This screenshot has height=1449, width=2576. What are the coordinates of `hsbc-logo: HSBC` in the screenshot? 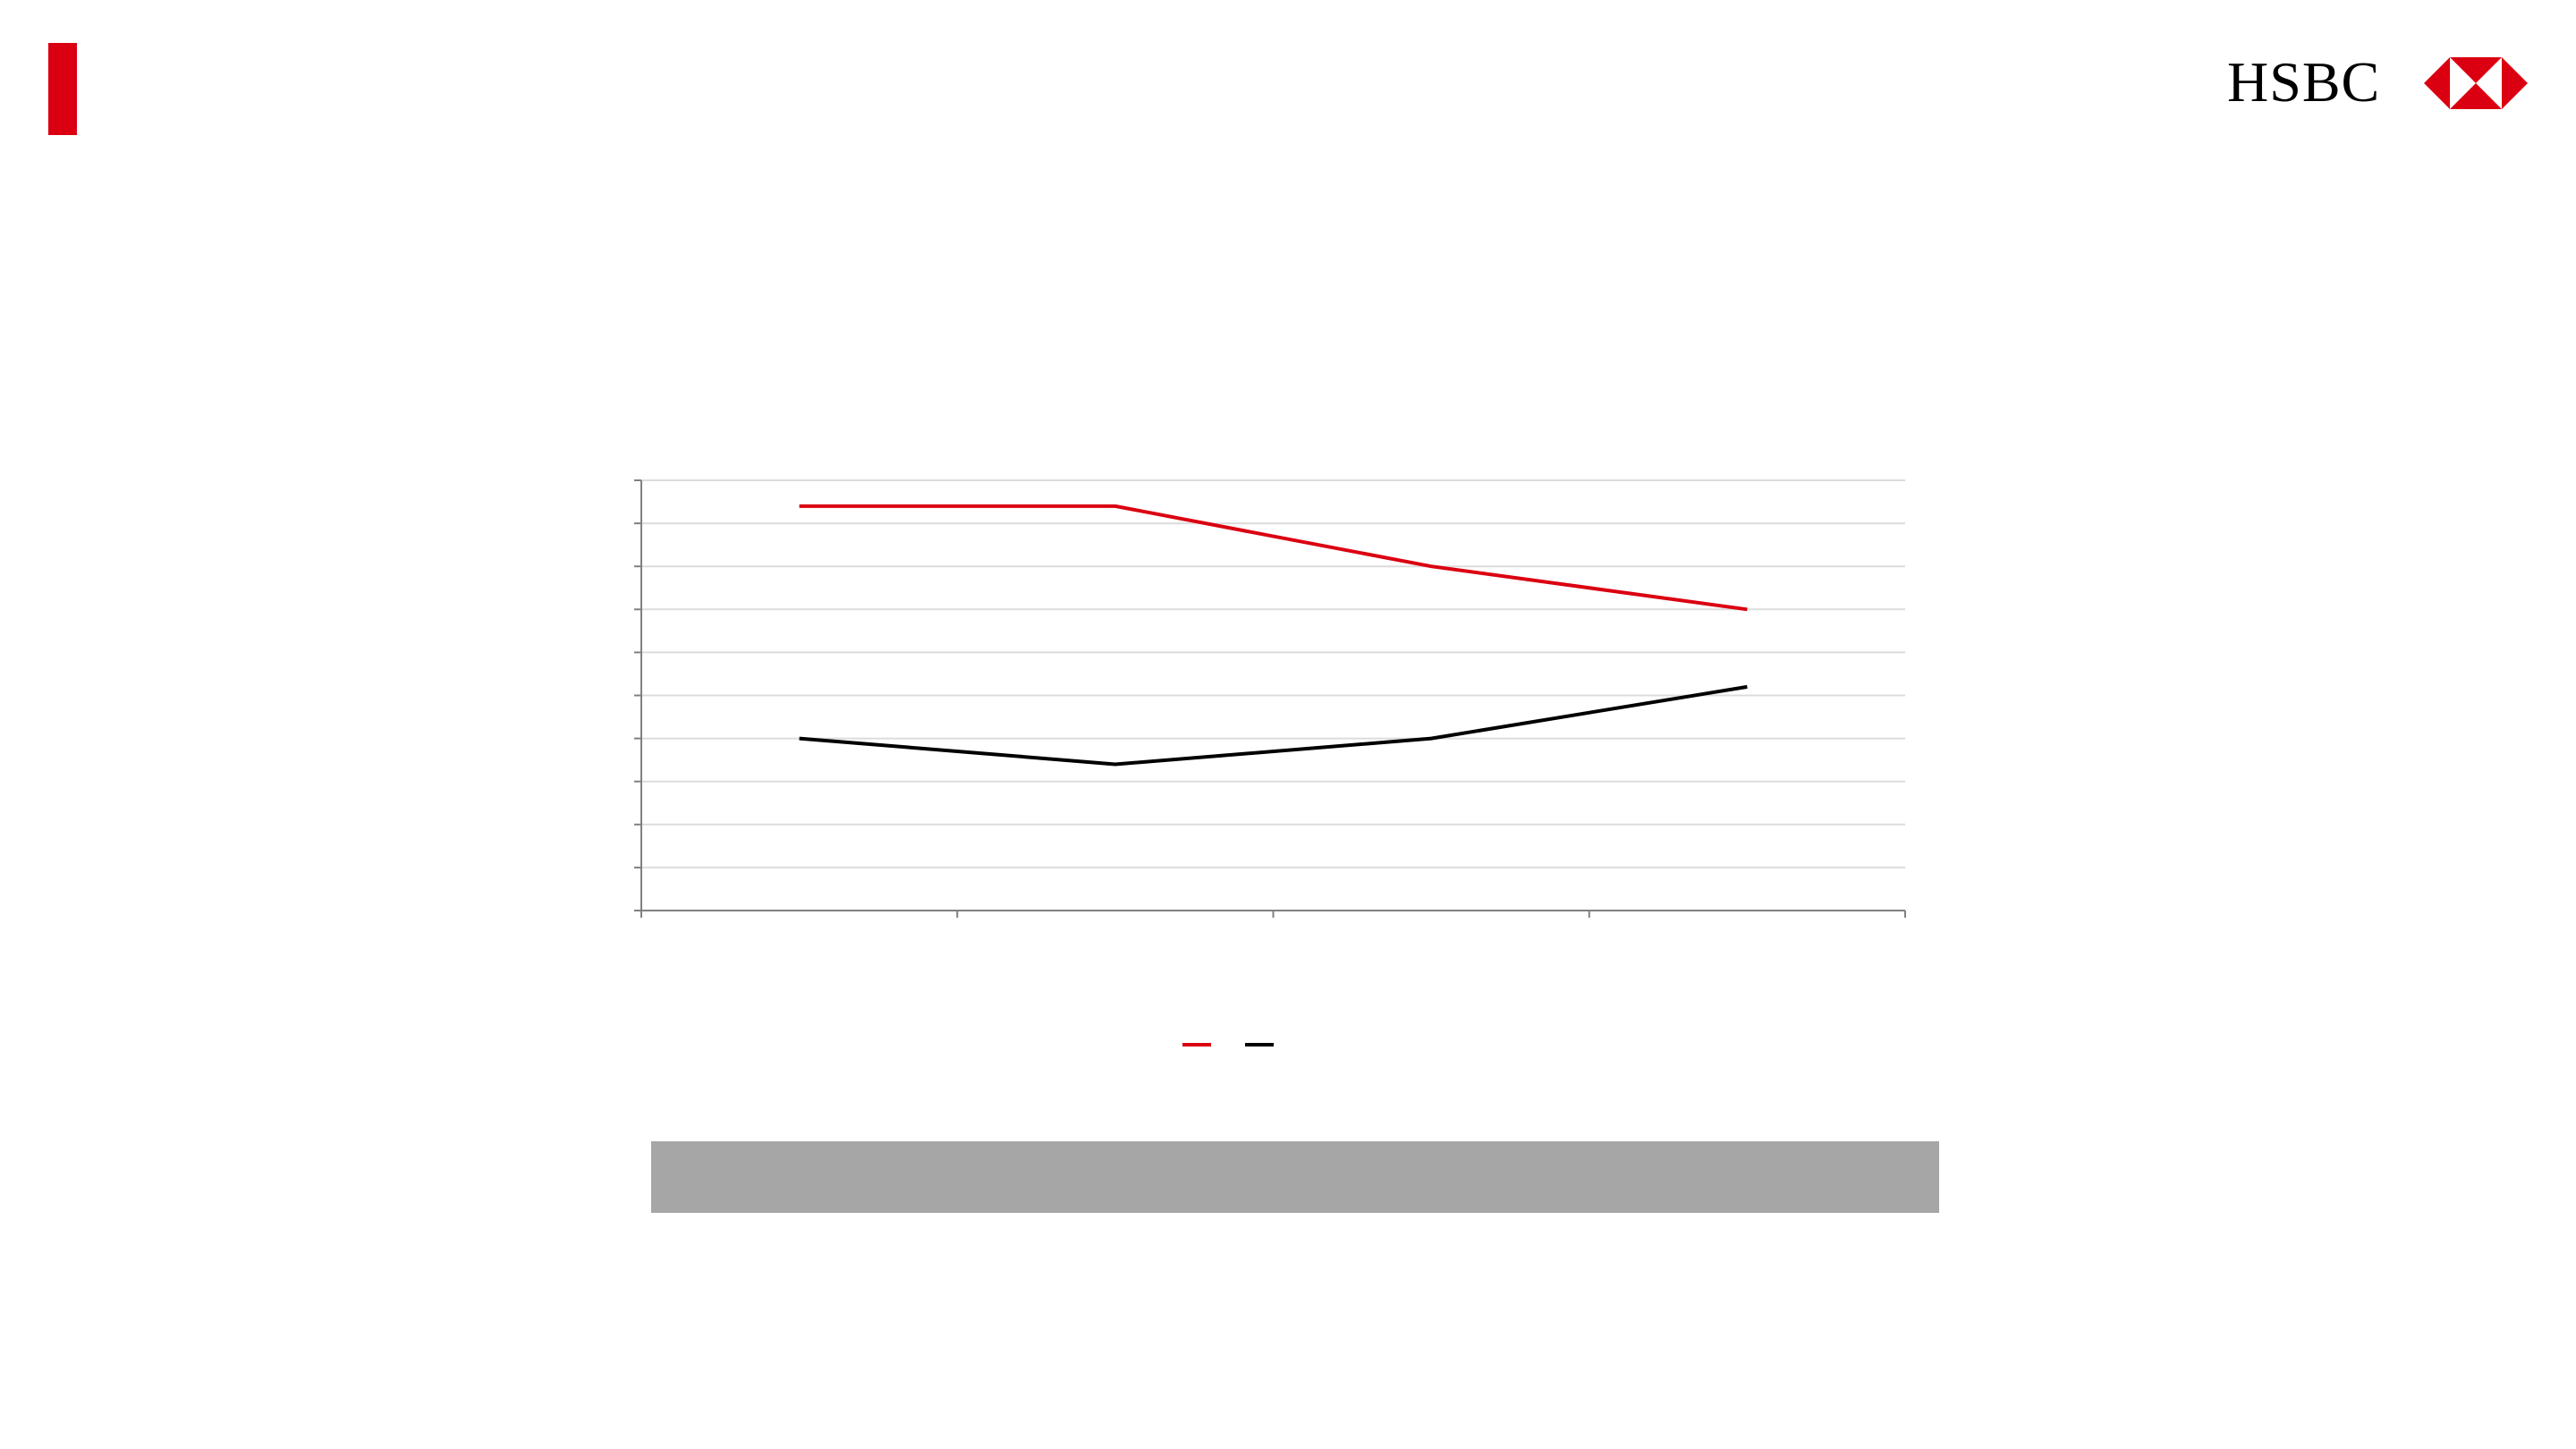 It's located at (2379, 82).